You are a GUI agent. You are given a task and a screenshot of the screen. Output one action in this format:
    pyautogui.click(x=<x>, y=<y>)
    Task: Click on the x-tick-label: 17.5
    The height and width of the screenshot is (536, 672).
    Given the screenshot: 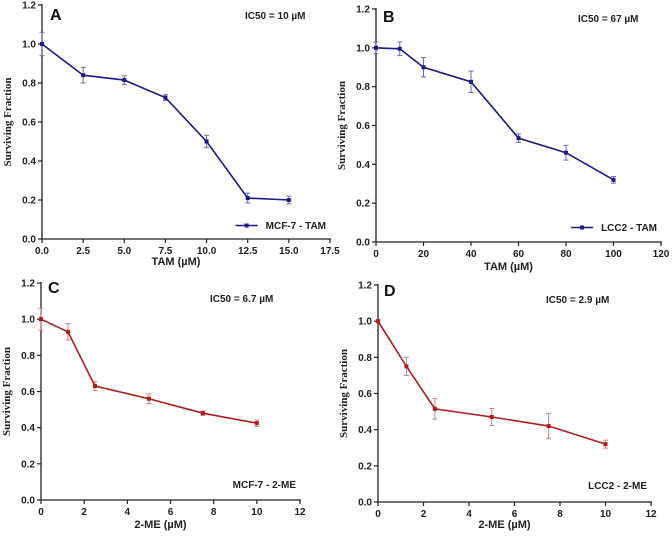 What is the action you would take?
    pyautogui.click(x=330, y=251)
    